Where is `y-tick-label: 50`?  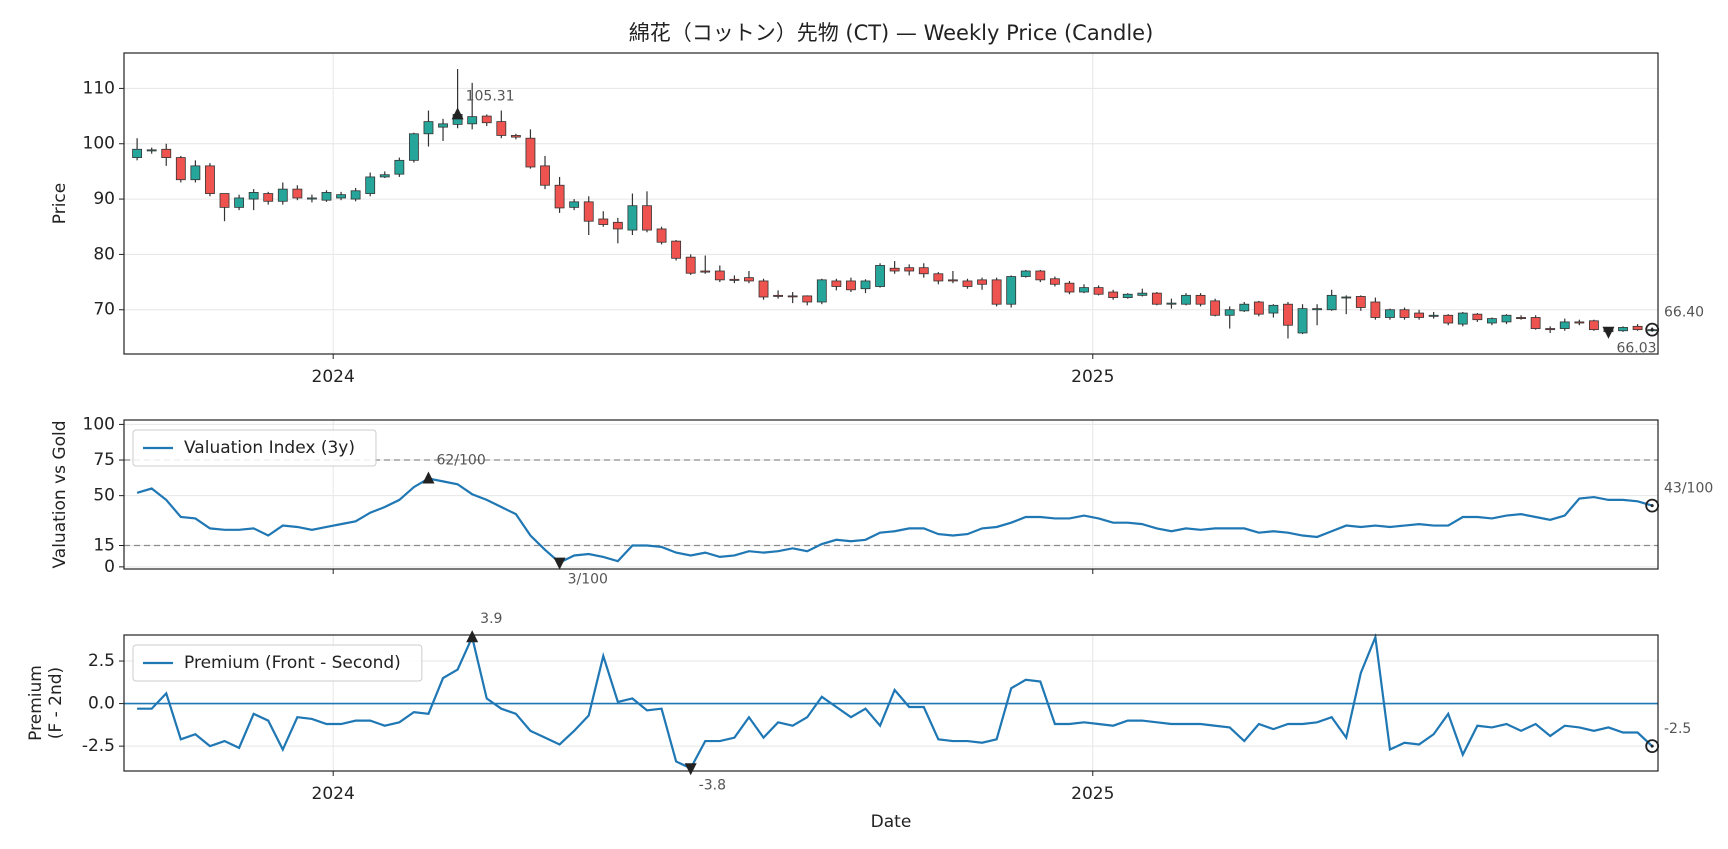
y-tick-label: 50 is located at coordinates (104, 496).